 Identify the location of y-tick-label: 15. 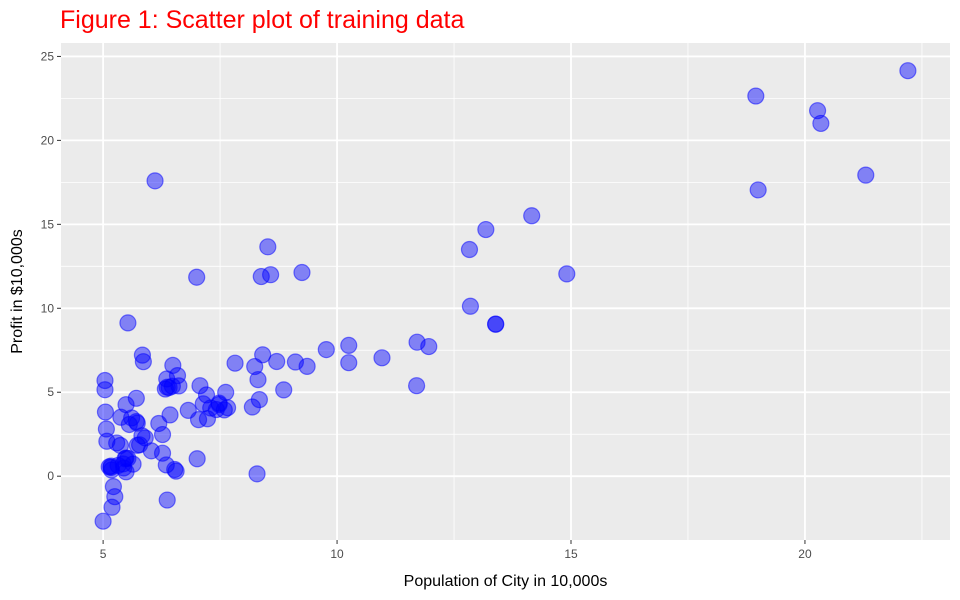
(48, 224).